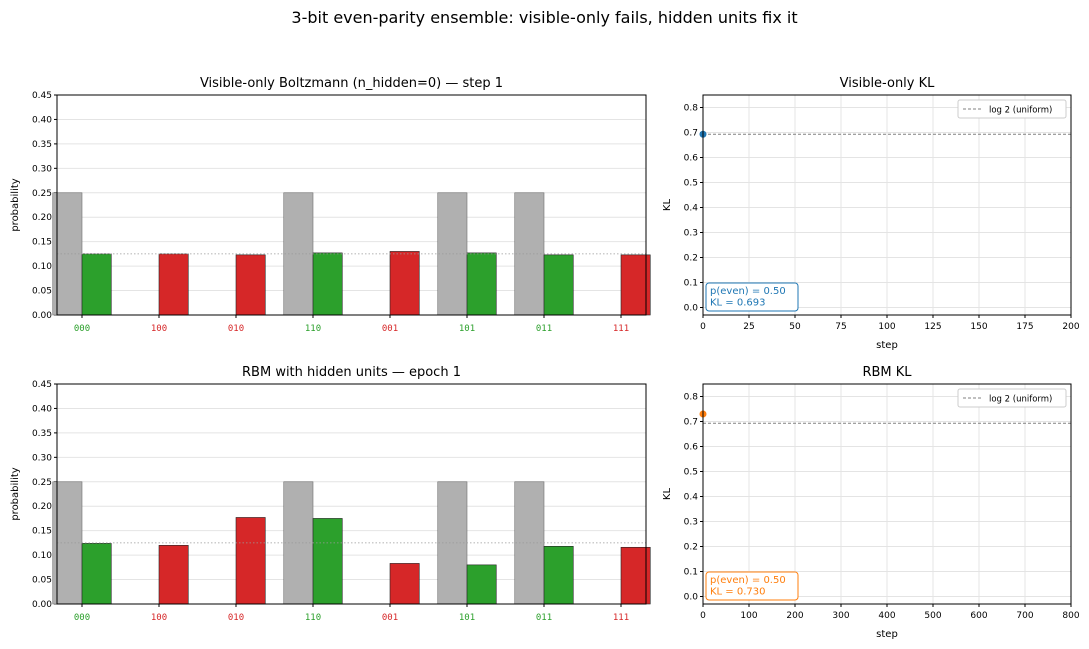 This screenshot has width=1089, height=649. What do you see at coordinates (691, 234) in the screenshot?
I see `y-tick-label: 0.3` at bounding box center [691, 234].